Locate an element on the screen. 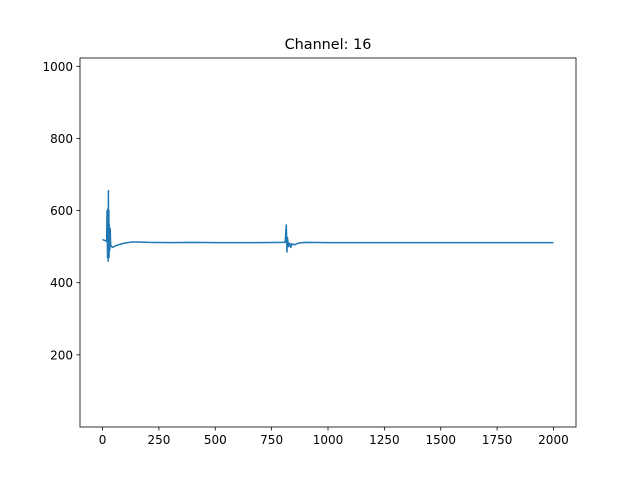 This screenshot has height=484, width=640. y-tick-label: 400 is located at coordinates (61, 283).